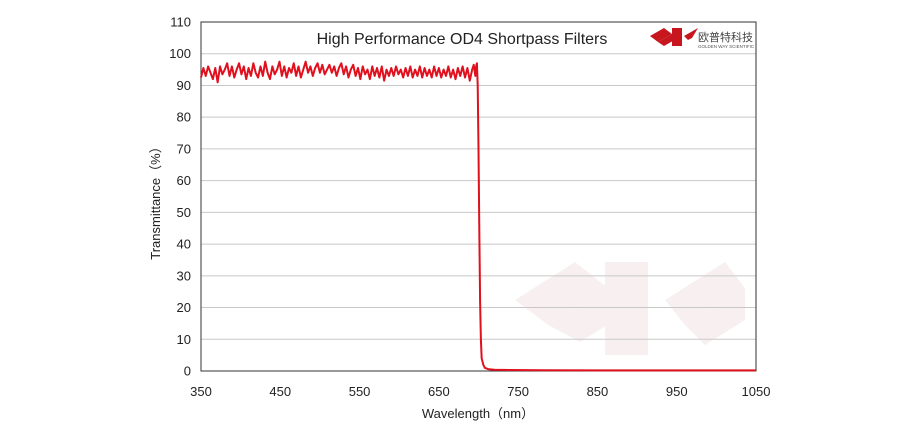 The width and height of the screenshot is (924, 440). Describe the element at coordinates (184, 339) in the screenshot. I see `y-tick-label: 10` at that location.